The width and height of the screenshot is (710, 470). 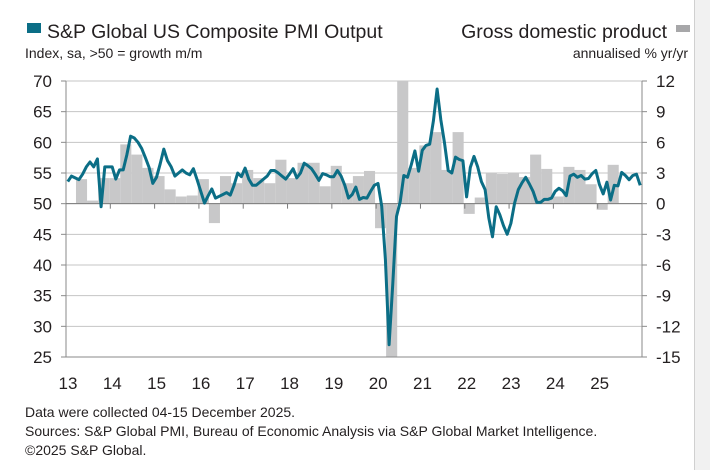 I want to click on right-tick-label: 0, so click(x=660, y=204).